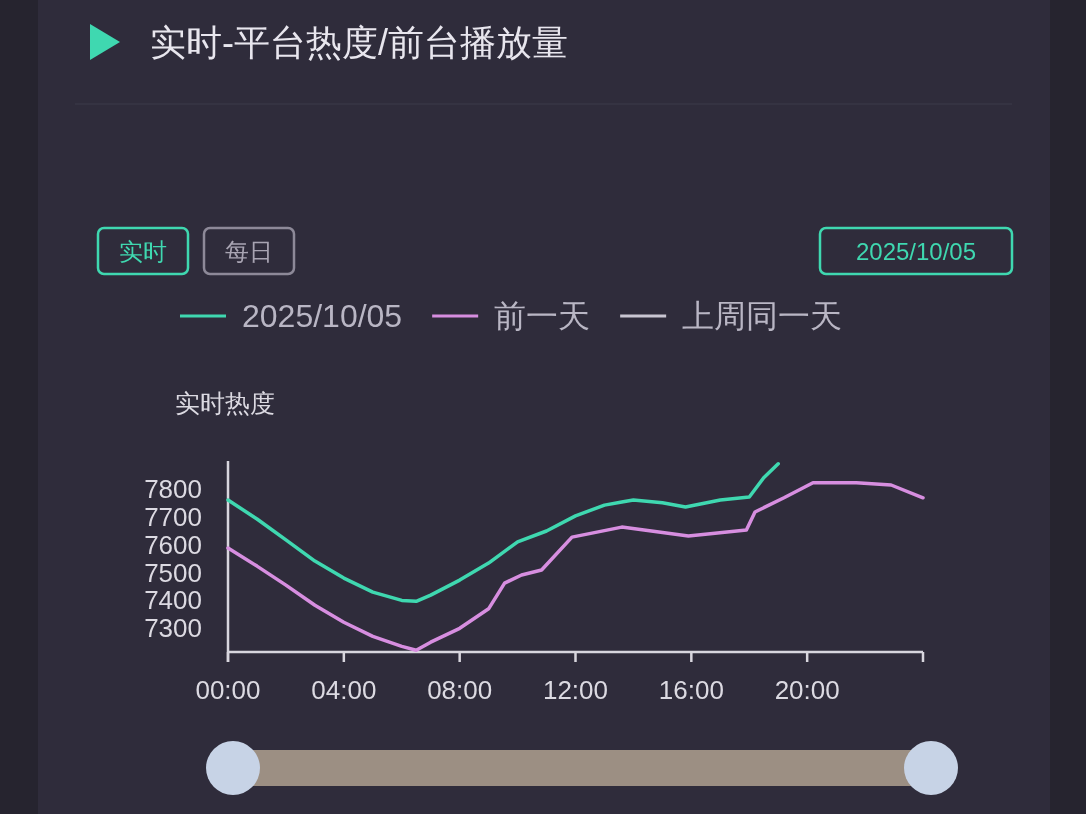 The height and width of the screenshot is (814, 1086). What do you see at coordinates (173, 516) in the screenshot?
I see `y-tick-label: 7700` at bounding box center [173, 516].